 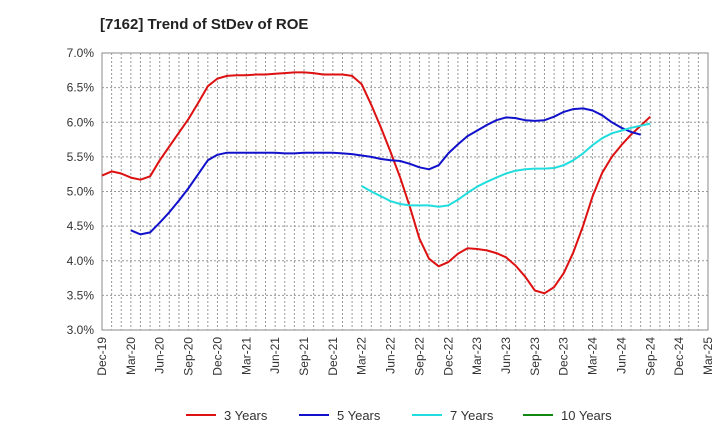 I want to click on chart-title: [7162] Trend of StDev of ROE, so click(x=204, y=24).